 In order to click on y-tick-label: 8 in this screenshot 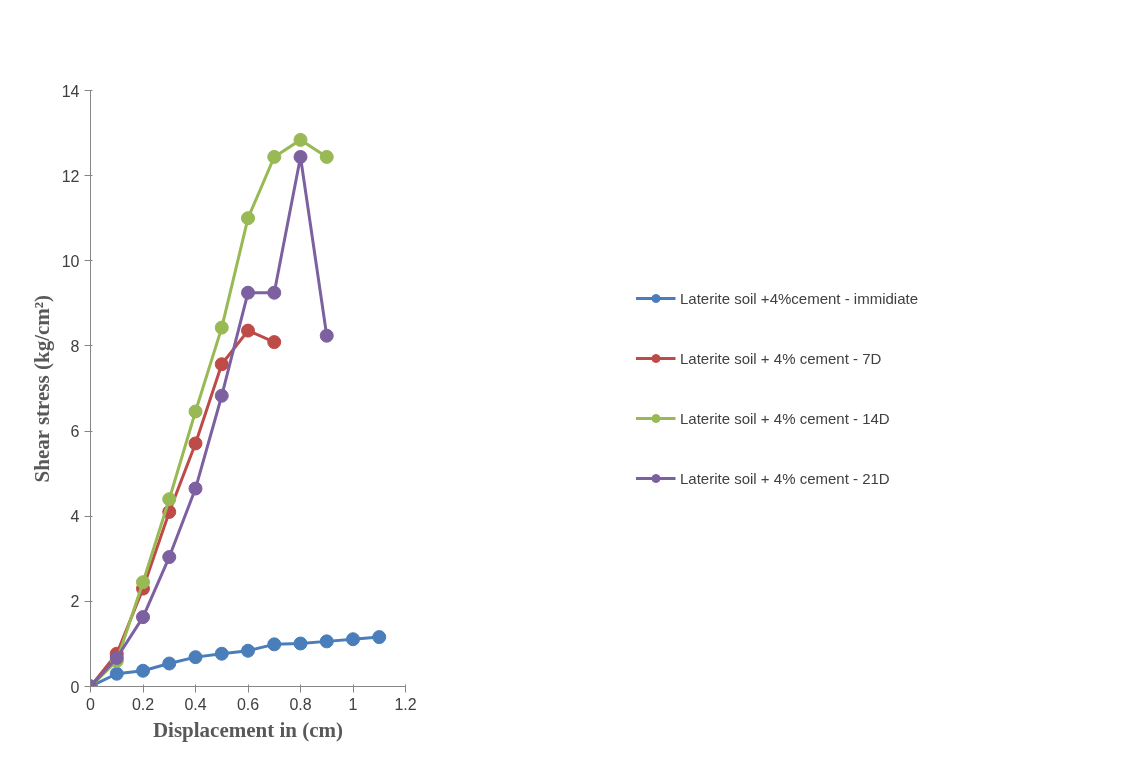, I will do `click(75, 346)`.